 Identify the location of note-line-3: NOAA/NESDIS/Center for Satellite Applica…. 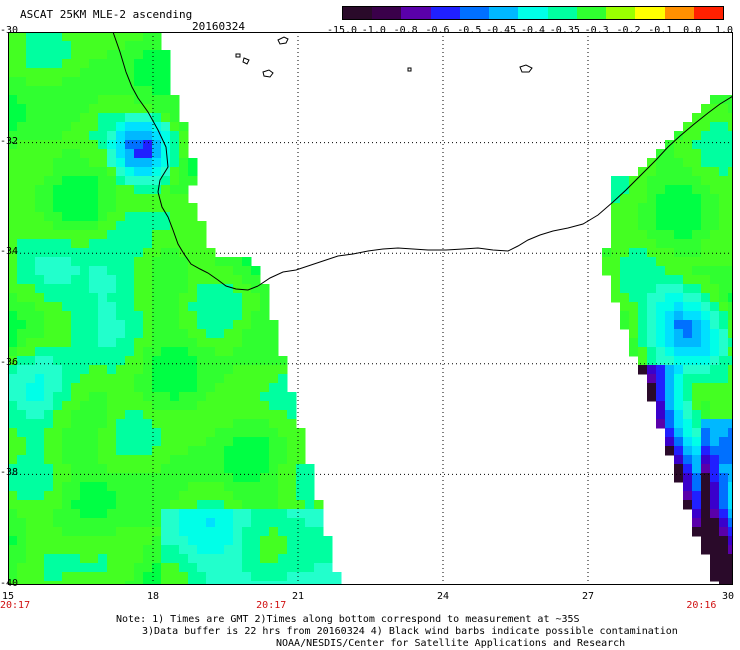
(451, 643).